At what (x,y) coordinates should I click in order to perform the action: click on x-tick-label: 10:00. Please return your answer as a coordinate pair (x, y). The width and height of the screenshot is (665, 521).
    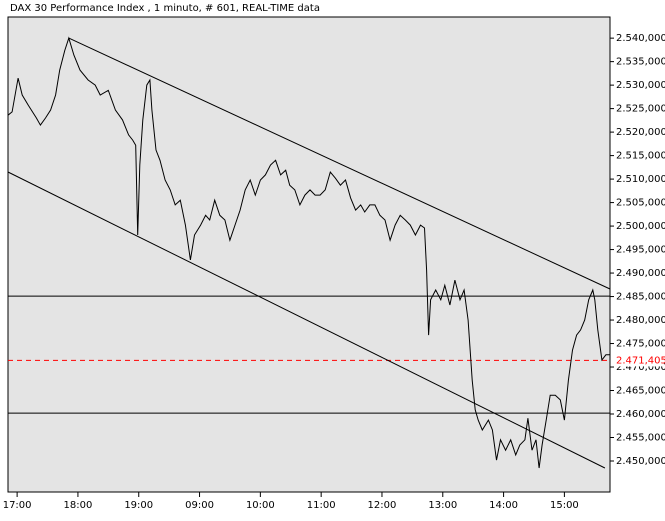
    Looking at the image, I should click on (260, 505).